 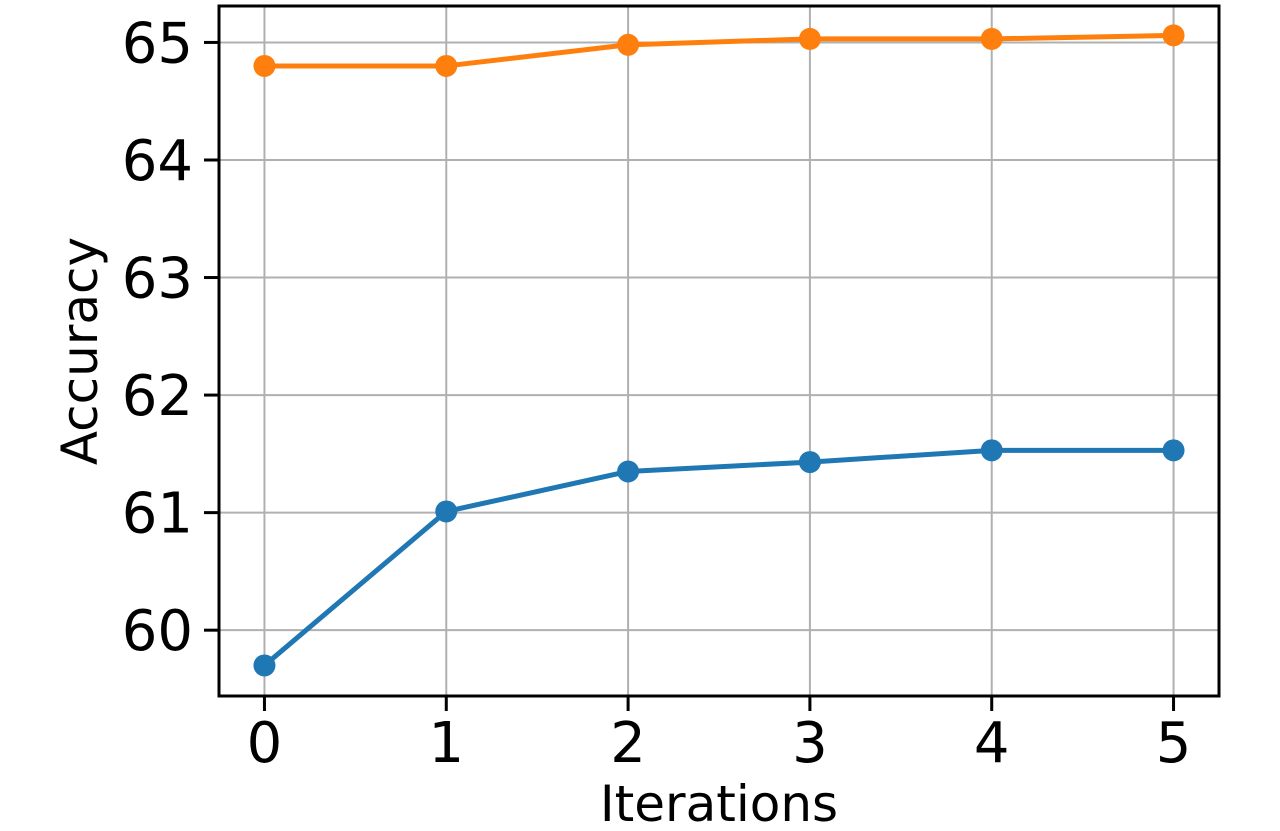 I want to click on x-tick-label: 4, so click(x=992, y=743).